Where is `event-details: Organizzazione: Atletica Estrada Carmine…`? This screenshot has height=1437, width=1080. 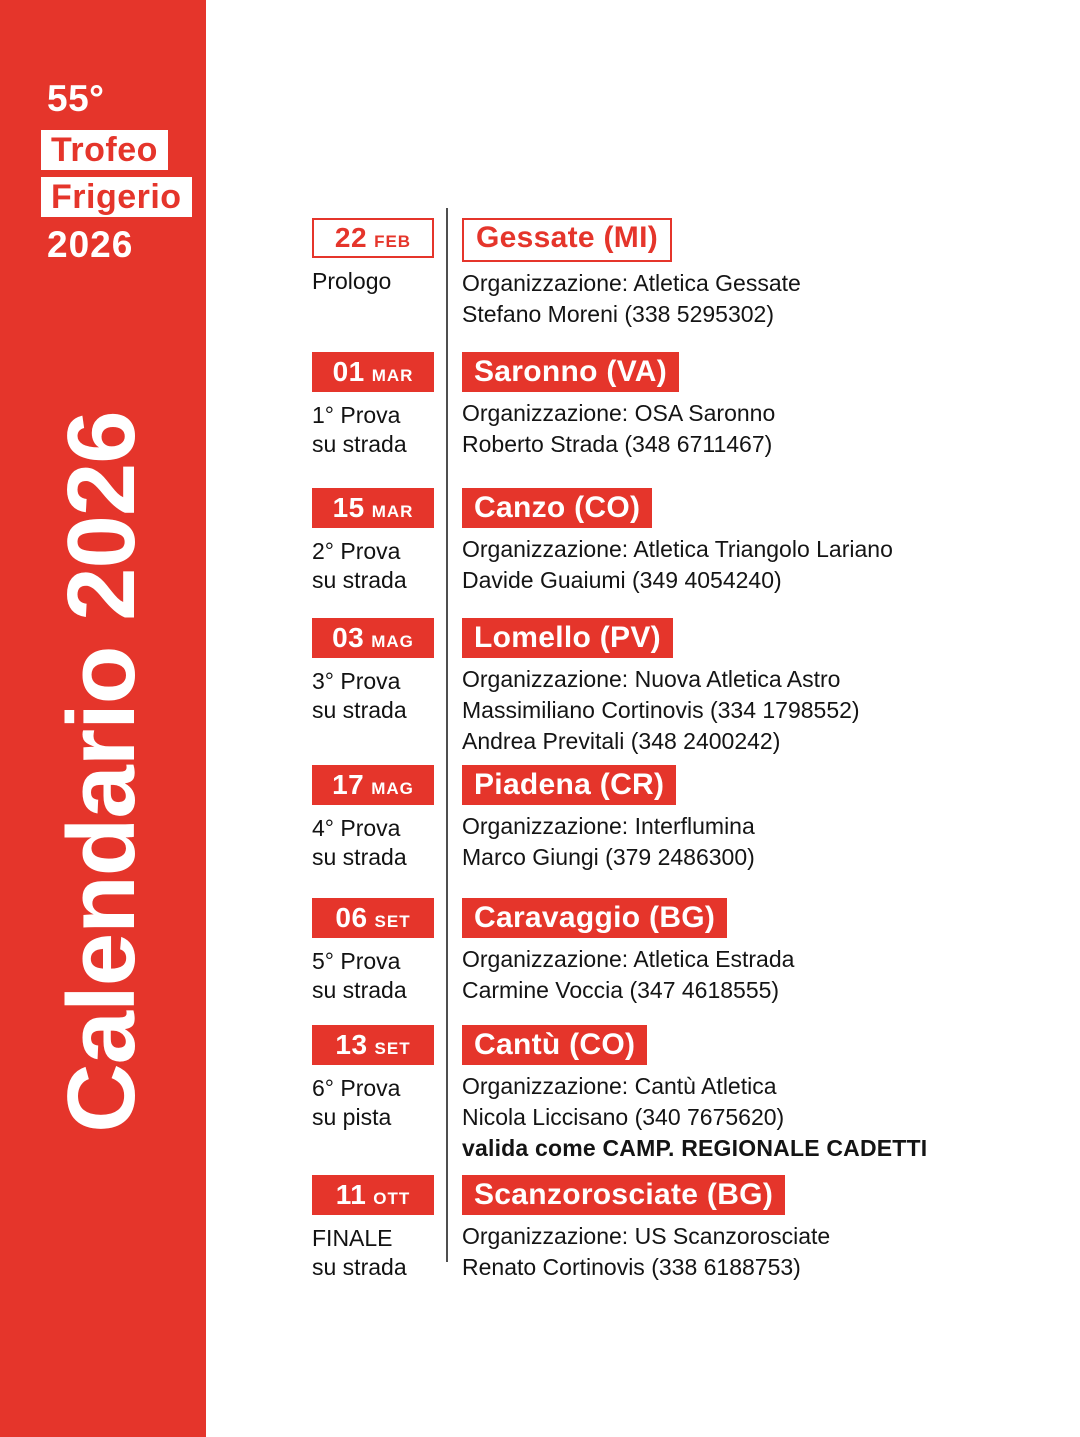 event-details: Organizzazione: Atletica Estrada Carmine… is located at coordinates (628, 975).